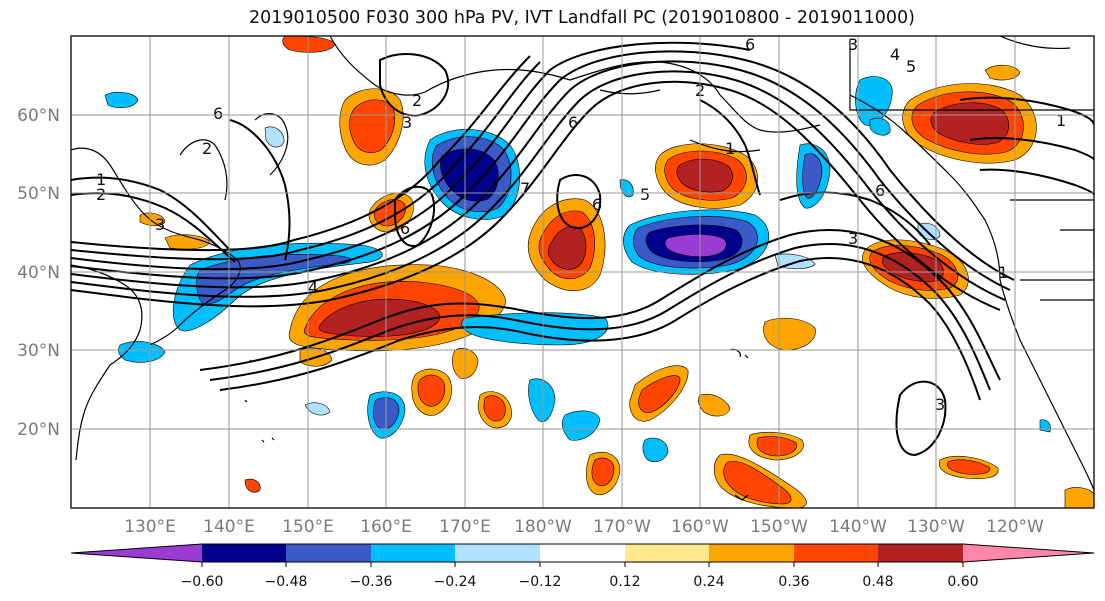  I want to click on colorbar-tick-label: 0.48, so click(877, 582).